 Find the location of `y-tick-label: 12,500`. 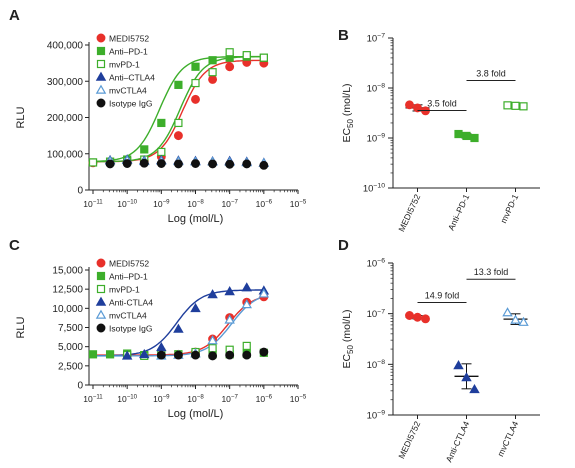

y-tick-label: 12,500 is located at coordinates (67, 290).